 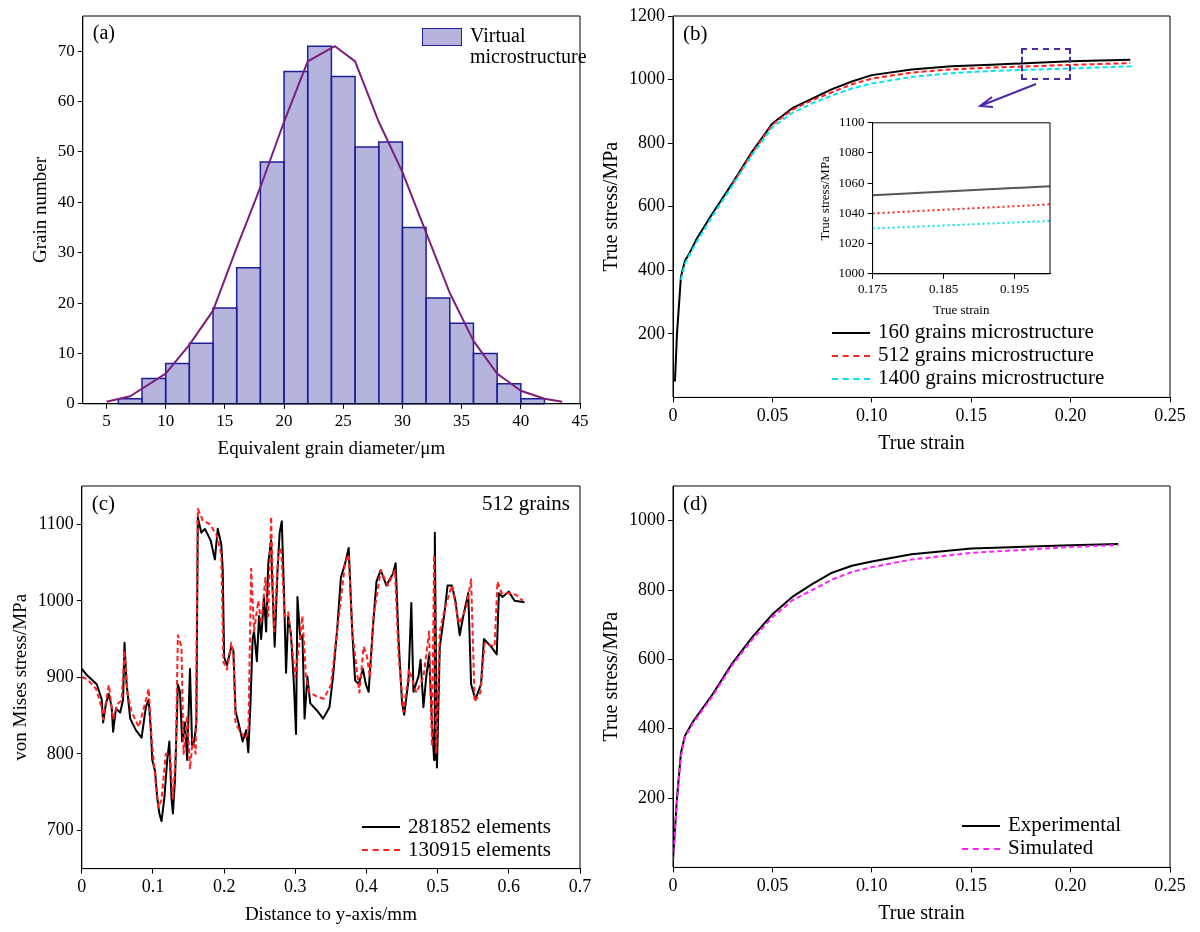 What do you see at coordinates (343, 421) in the screenshot?
I see `x-tick-label: 25` at bounding box center [343, 421].